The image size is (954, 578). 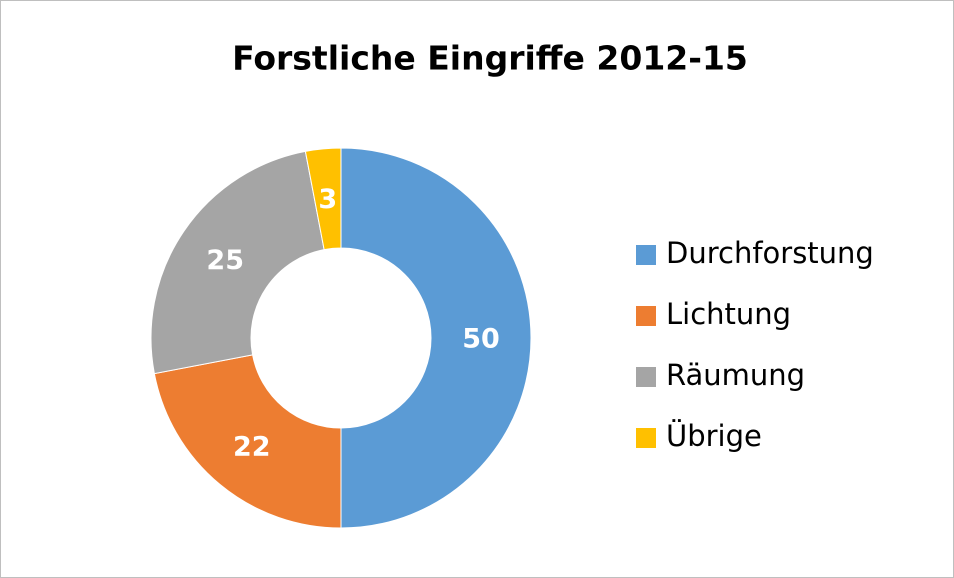 I want to click on legend-label: Räumung, so click(x=735, y=375).